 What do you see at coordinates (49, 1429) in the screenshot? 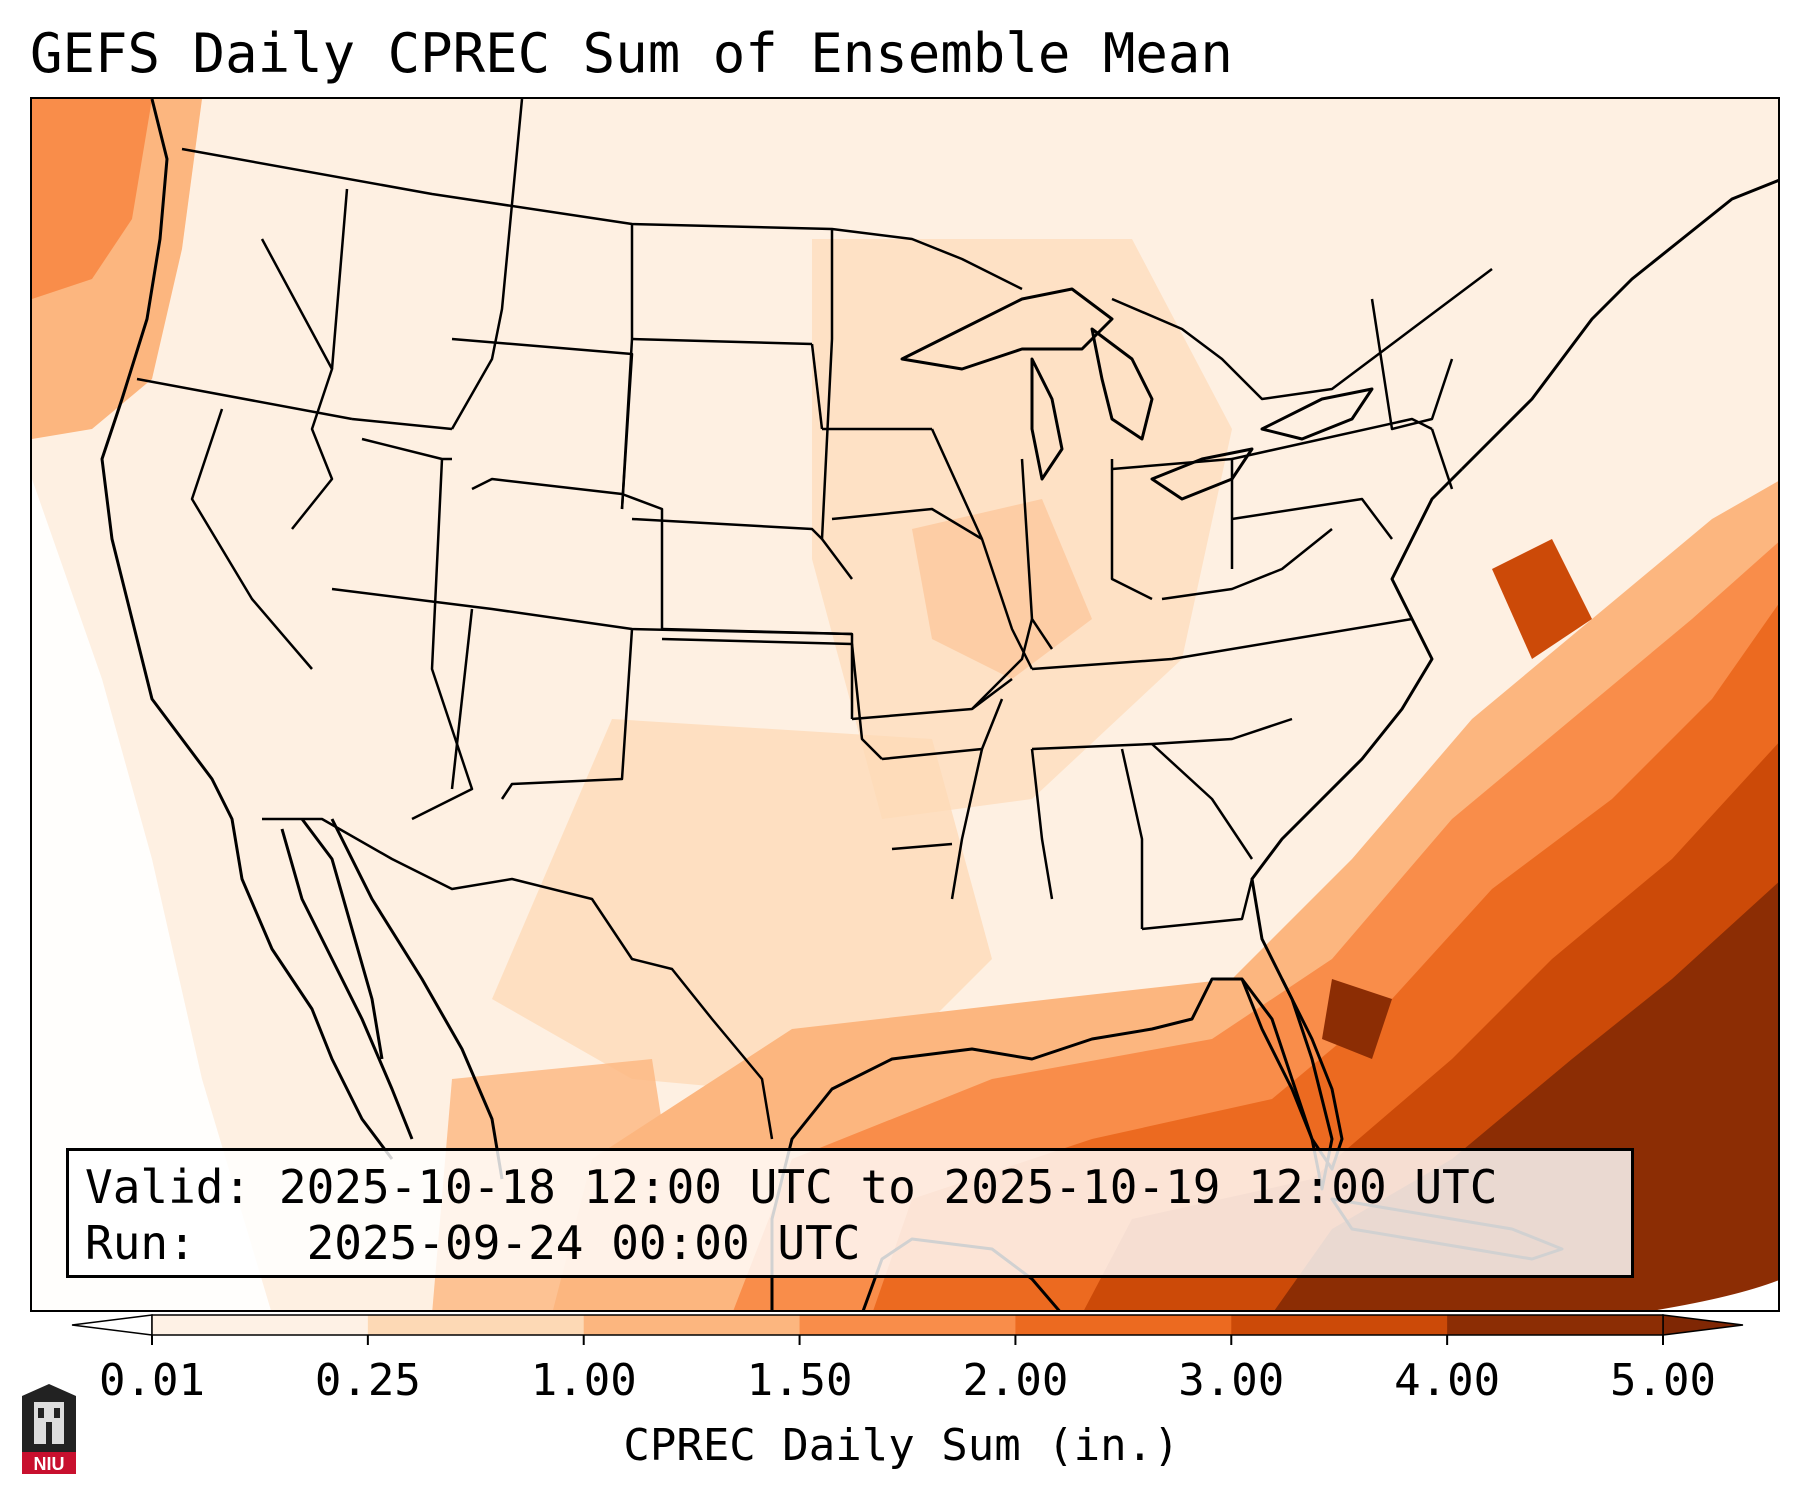
I see `niu-logo-icon: NIU` at bounding box center [49, 1429].